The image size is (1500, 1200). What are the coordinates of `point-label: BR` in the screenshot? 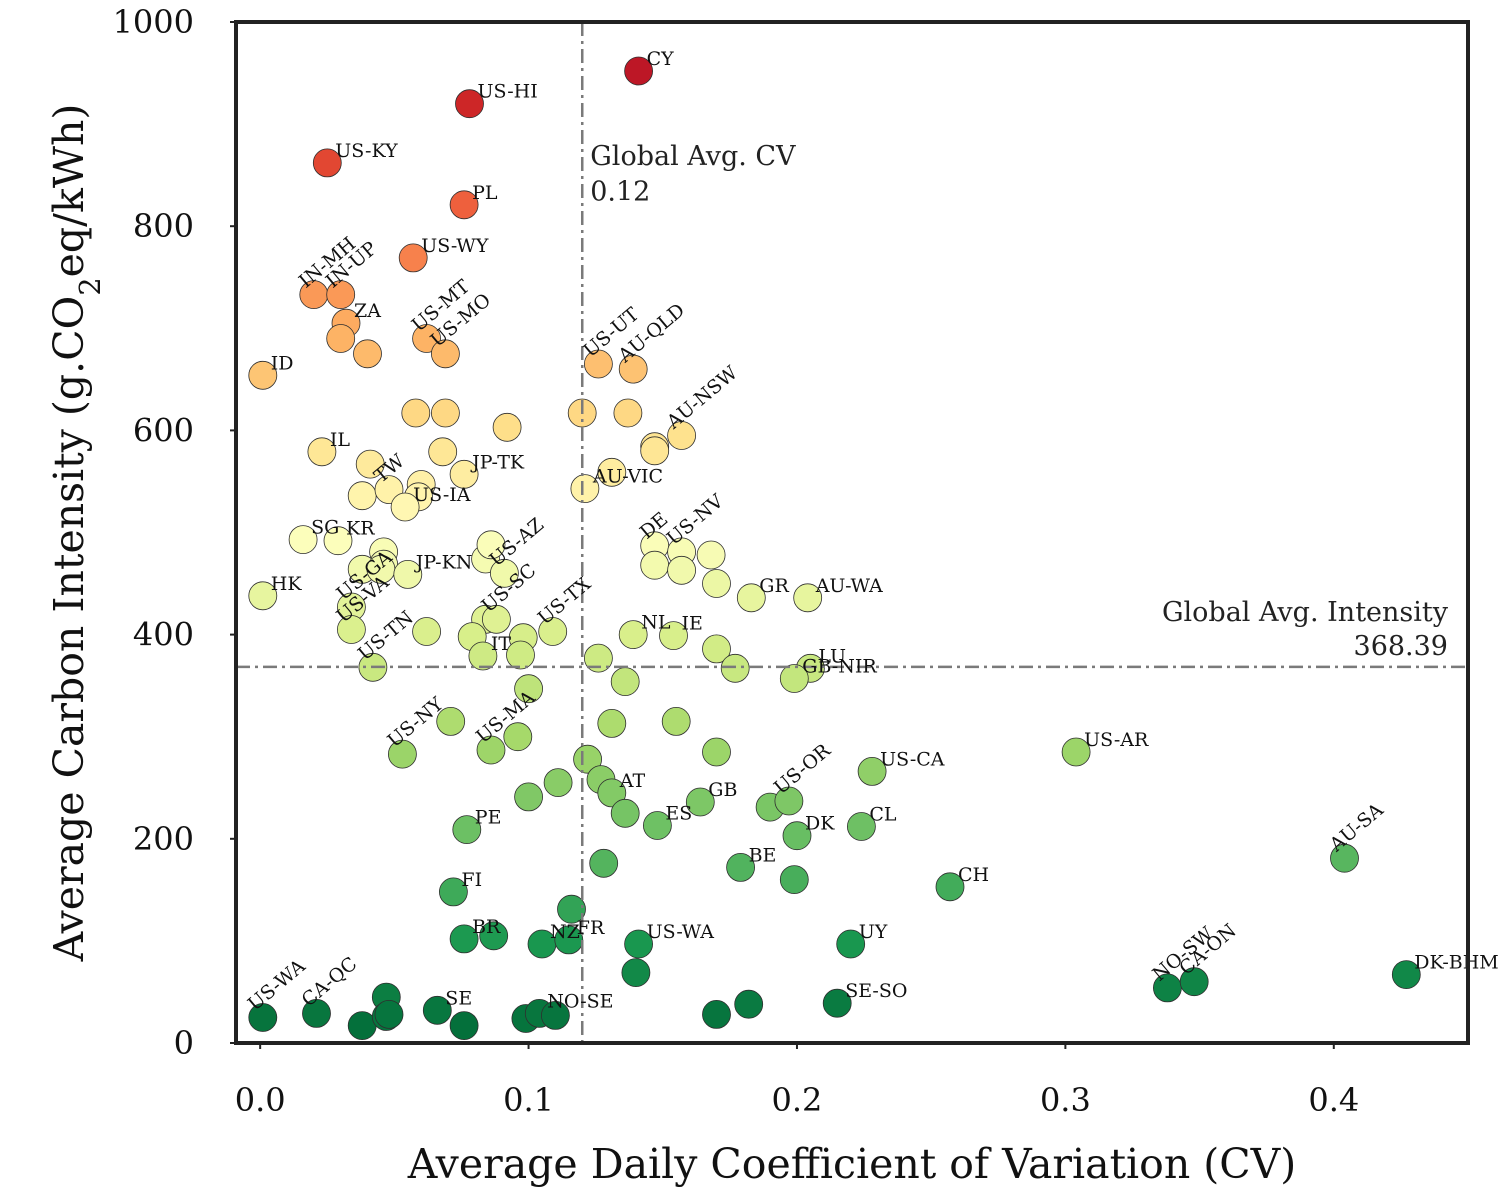 It's located at (486, 927).